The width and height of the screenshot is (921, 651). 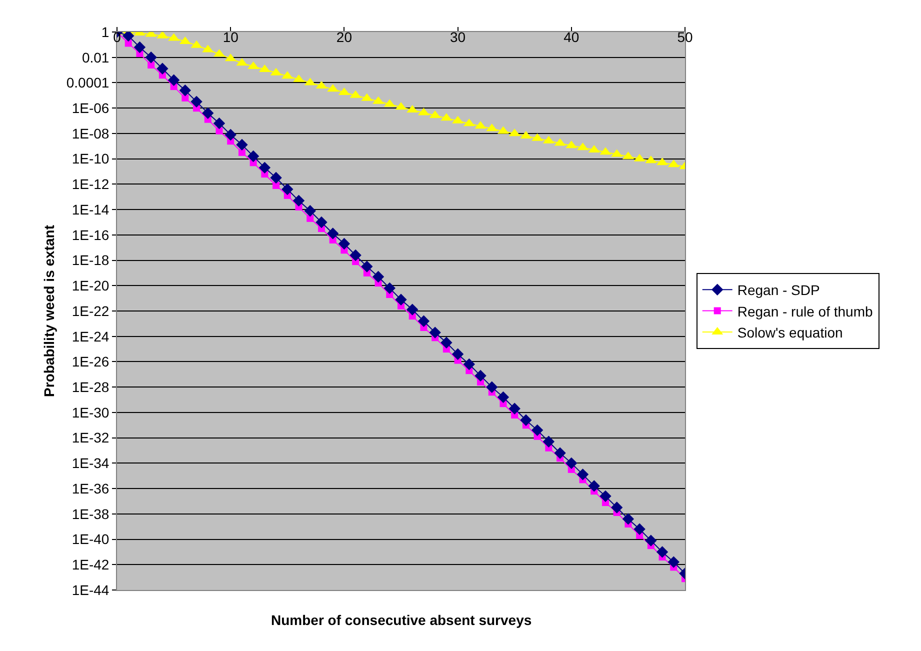 What do you see at coordinates (805, 311) in the screenshot?
I see `legend-label: Regan - rule of thumb` at bounding box center [805, 311].